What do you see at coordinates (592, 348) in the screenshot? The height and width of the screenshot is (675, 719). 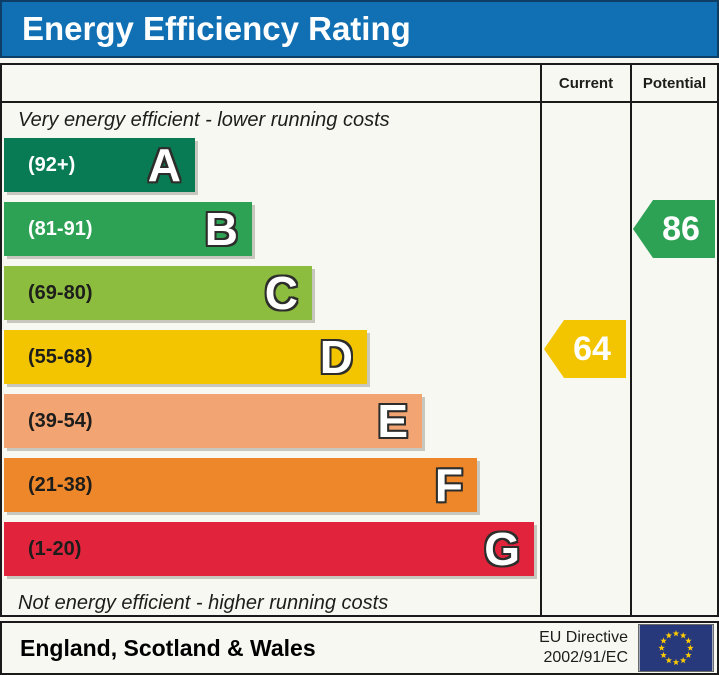 I see `current-rating-value: 64` at bounding box center [592, 348].